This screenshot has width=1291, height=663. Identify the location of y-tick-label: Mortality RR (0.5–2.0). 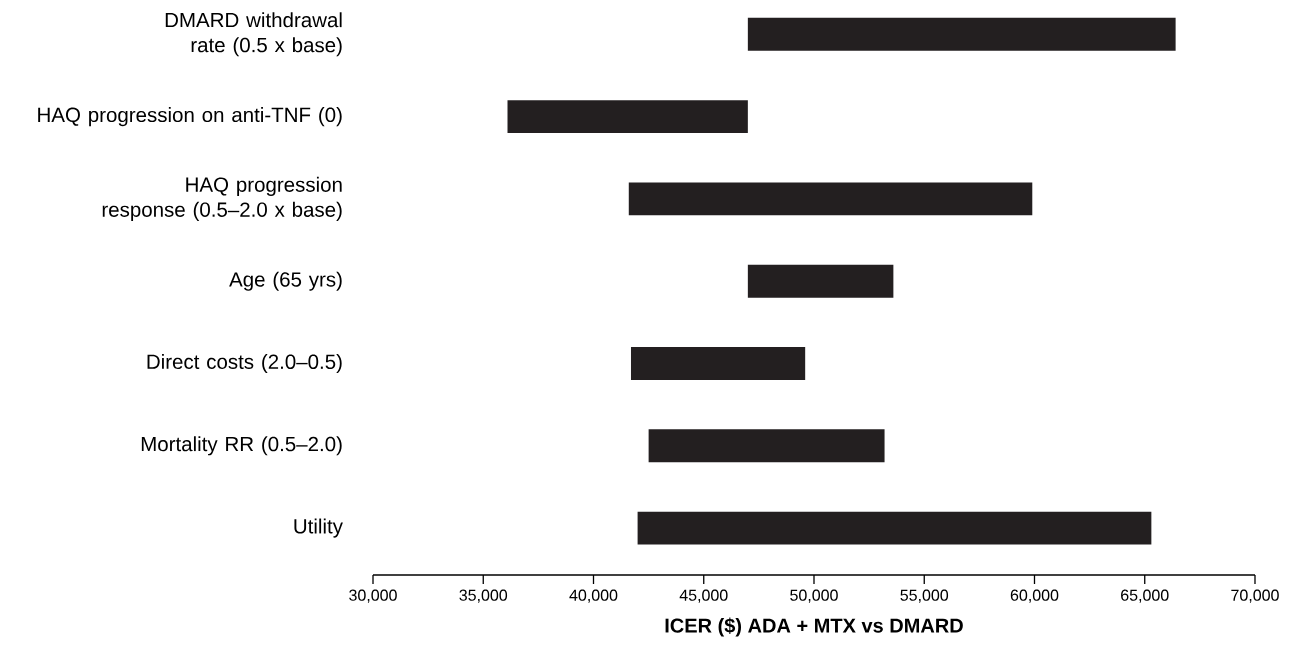
(241, 446).